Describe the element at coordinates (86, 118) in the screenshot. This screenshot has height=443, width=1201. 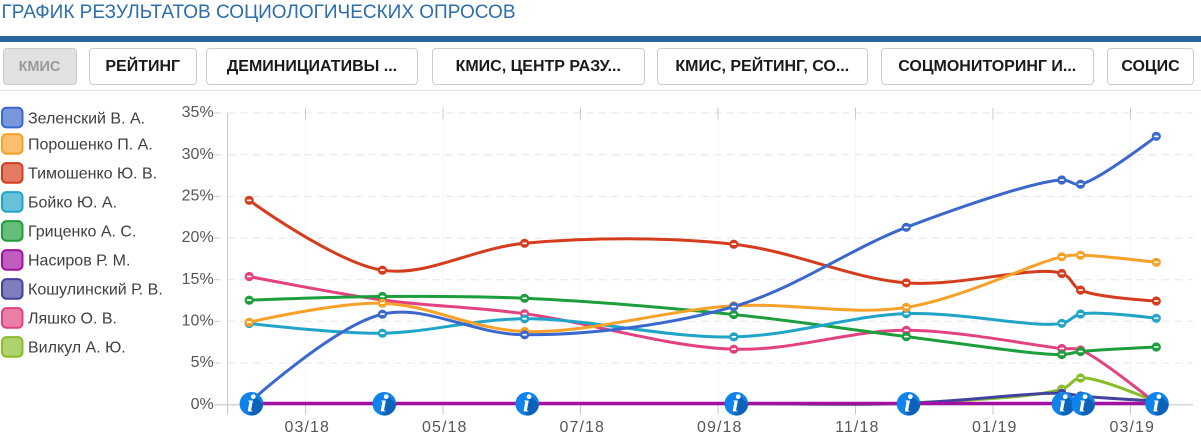
I see `svg-text: Зеленский В. А.` at that location.